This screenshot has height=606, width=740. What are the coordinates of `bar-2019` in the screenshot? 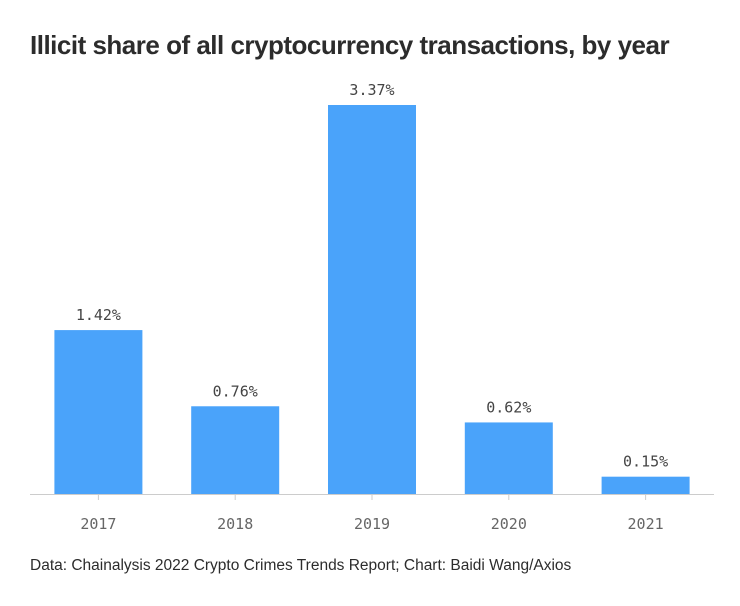 It's located at (372, 299).